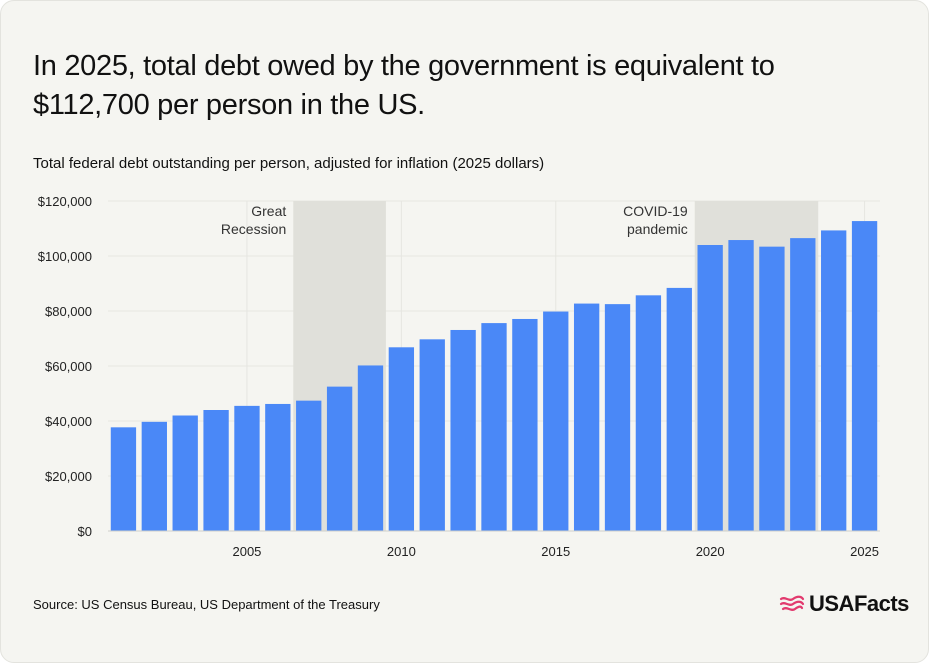  Describe the element at coordinates (68, 311) in the screenshot. I see `y-tick-label: $80,000` at that location.